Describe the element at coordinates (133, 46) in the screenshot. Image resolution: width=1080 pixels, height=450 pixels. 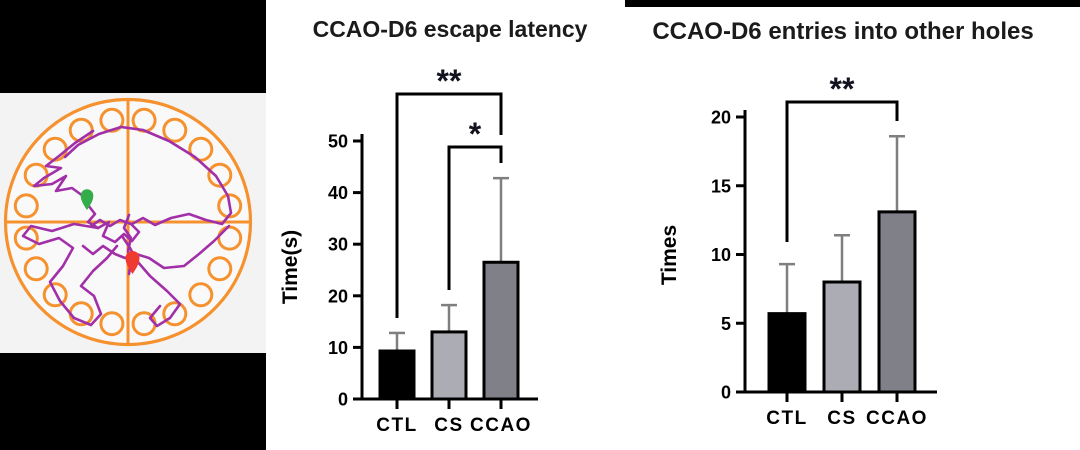
I see `maze-top-mask` at that location.